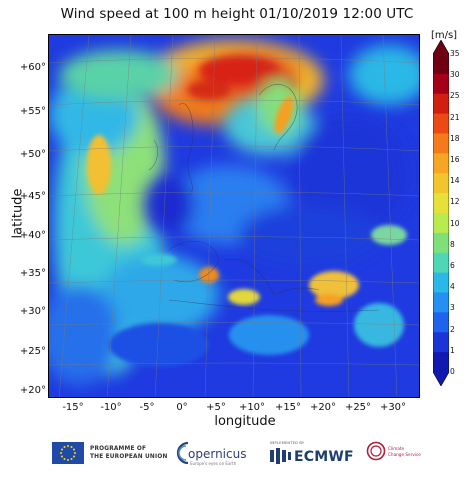 This screenshot has width=474, height=482. I want to click on lon-tick-15: +15°, so click(288, 407).